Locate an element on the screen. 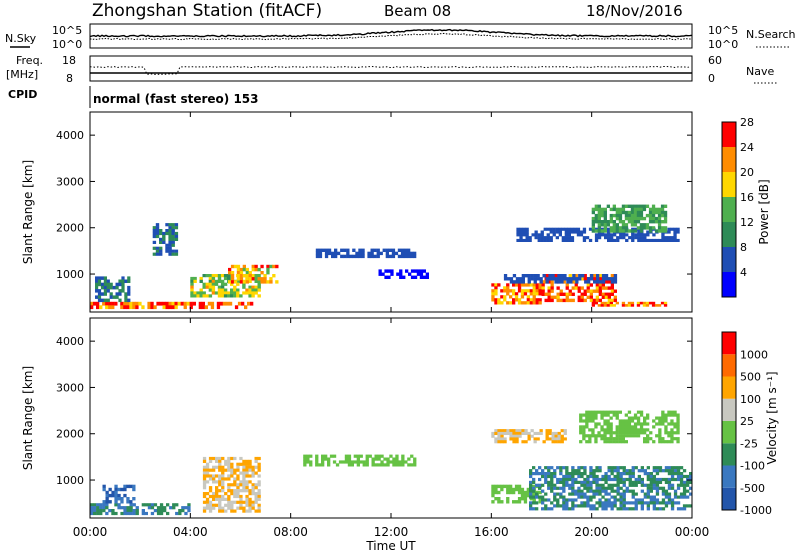  velocity-colorbar-label: Velocity [m s⁻¹] is located at coordinates (772, 417).